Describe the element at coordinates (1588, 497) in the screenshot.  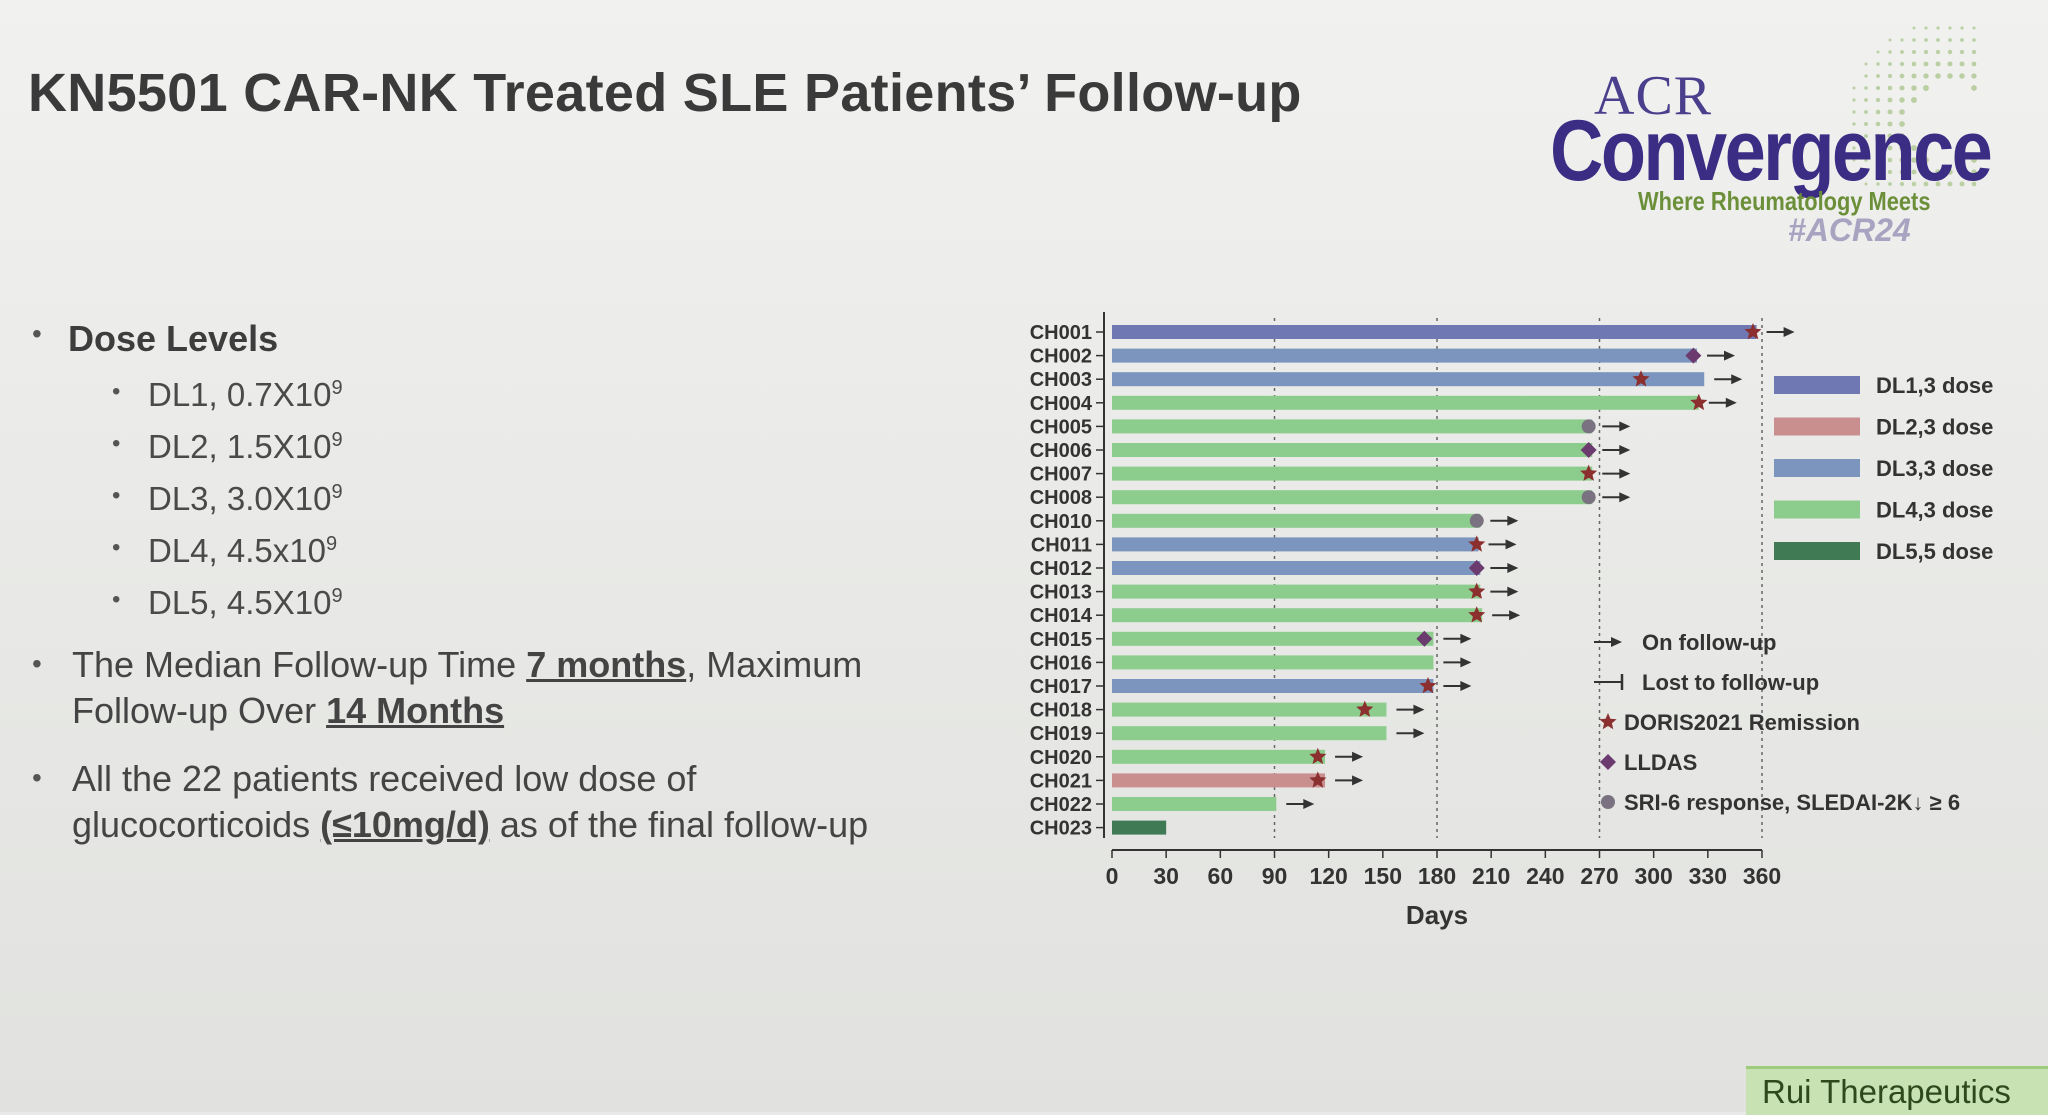
I see `sri6-response-marker` at that location.